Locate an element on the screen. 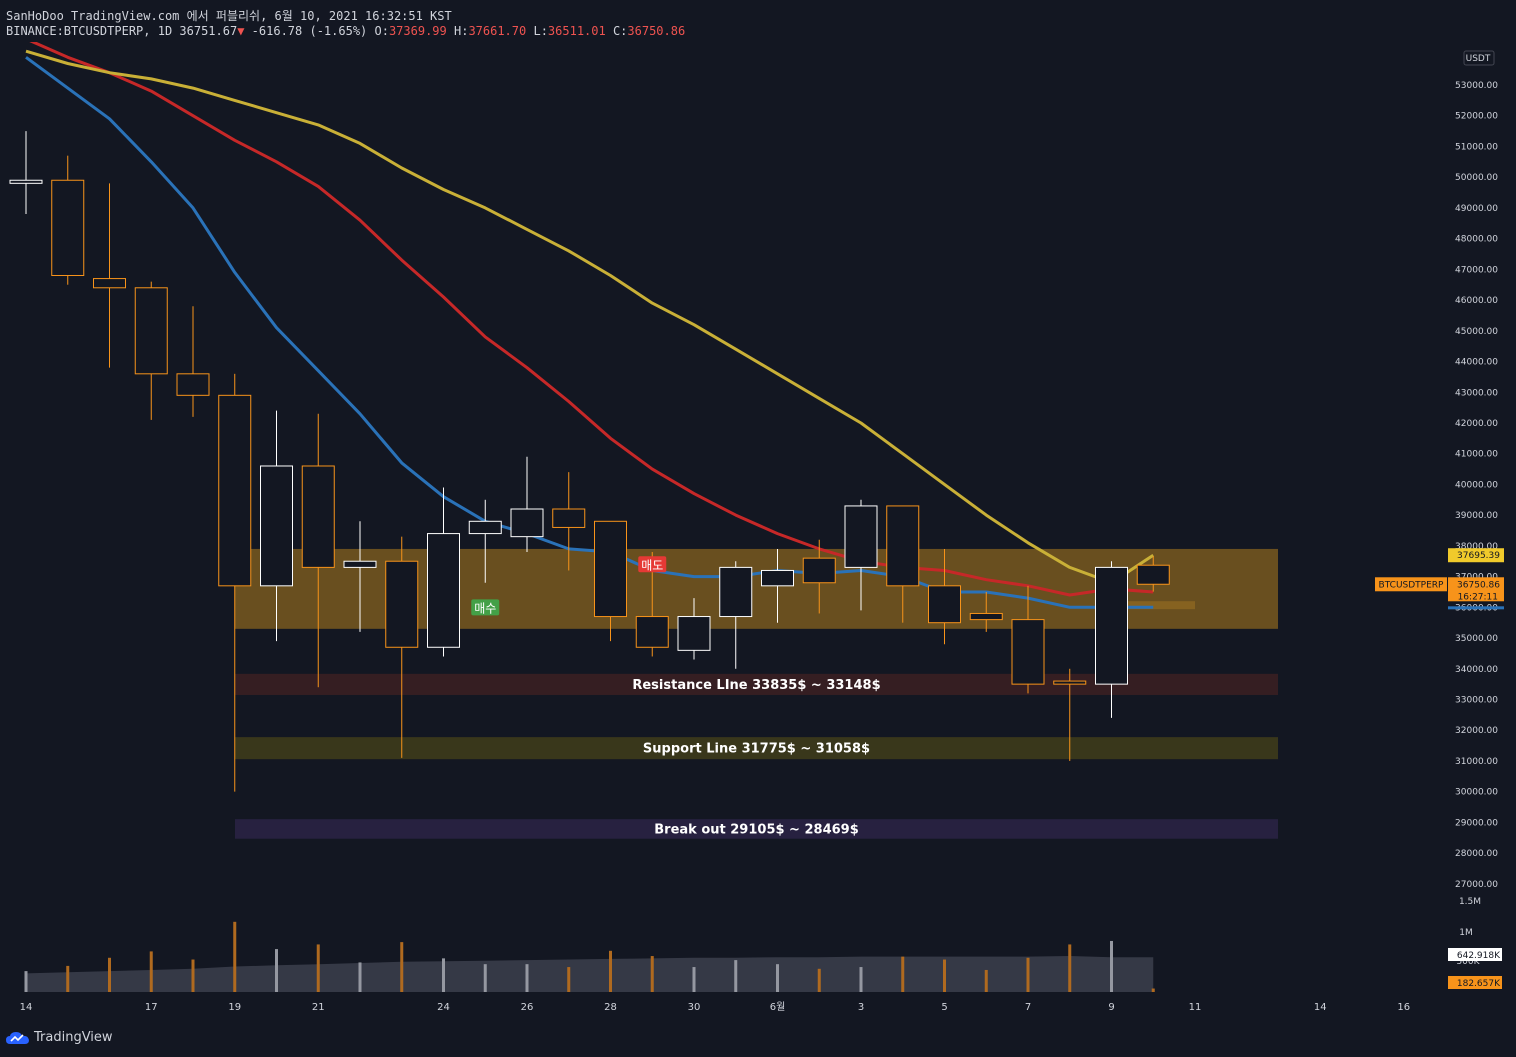  date-tick-label: 24 is located at coordinates (443, 1007).